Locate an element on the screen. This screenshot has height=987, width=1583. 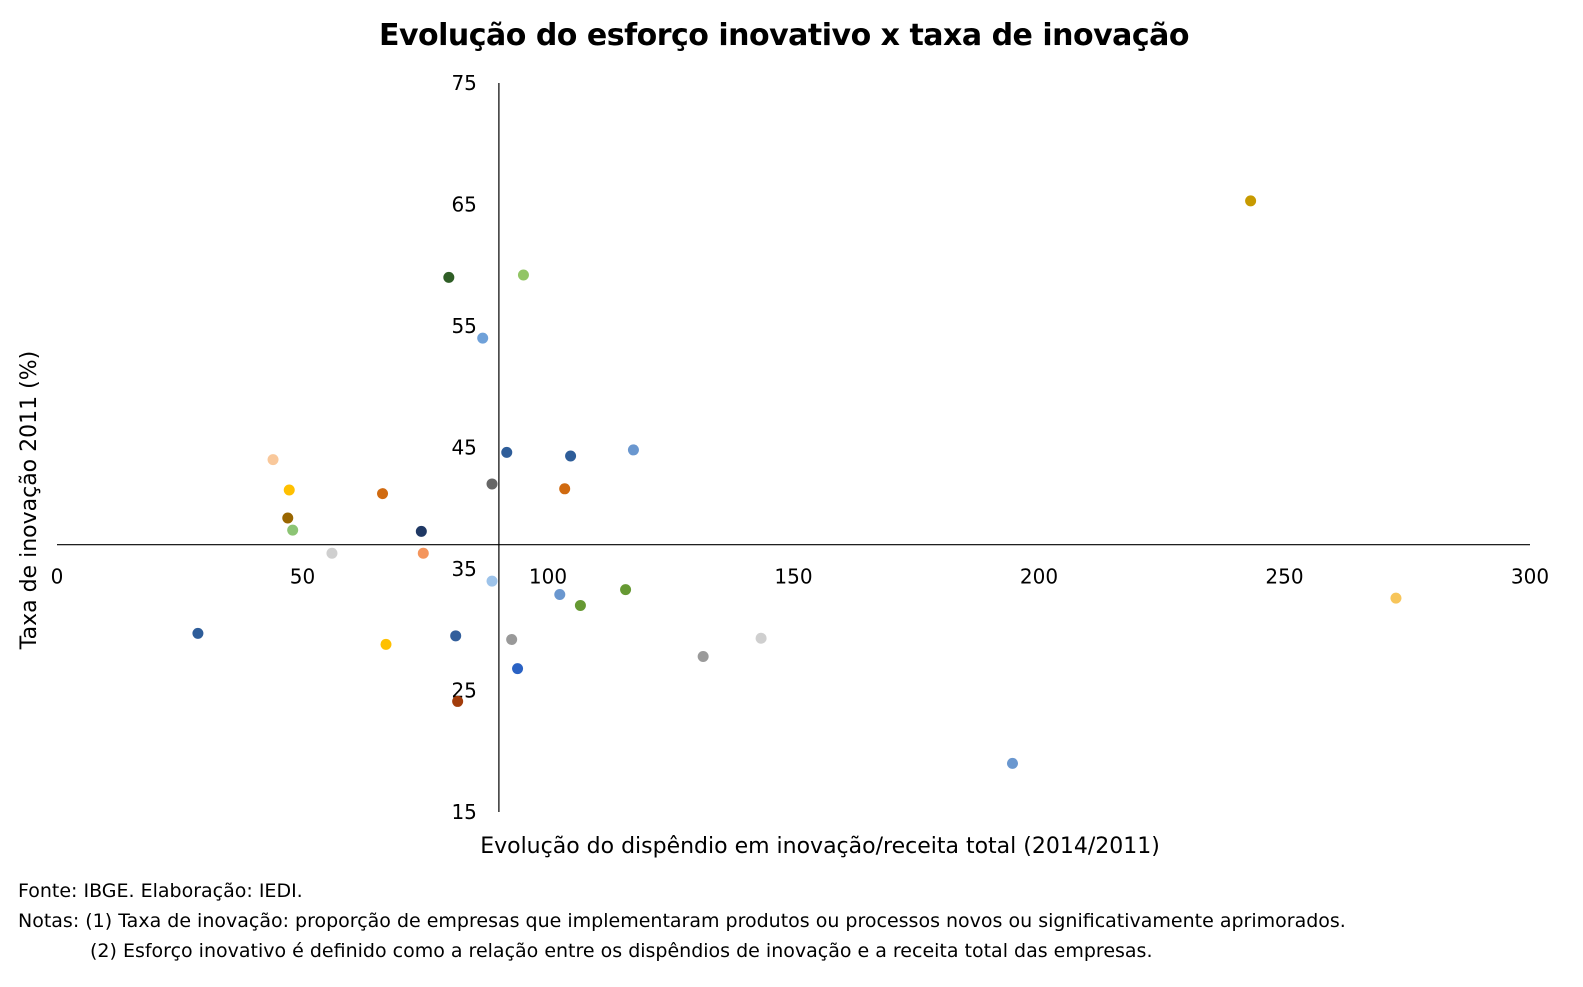
source-note: Fonte: IBGE. Elaboração: IEDI. is located at coordinates (160, 891).